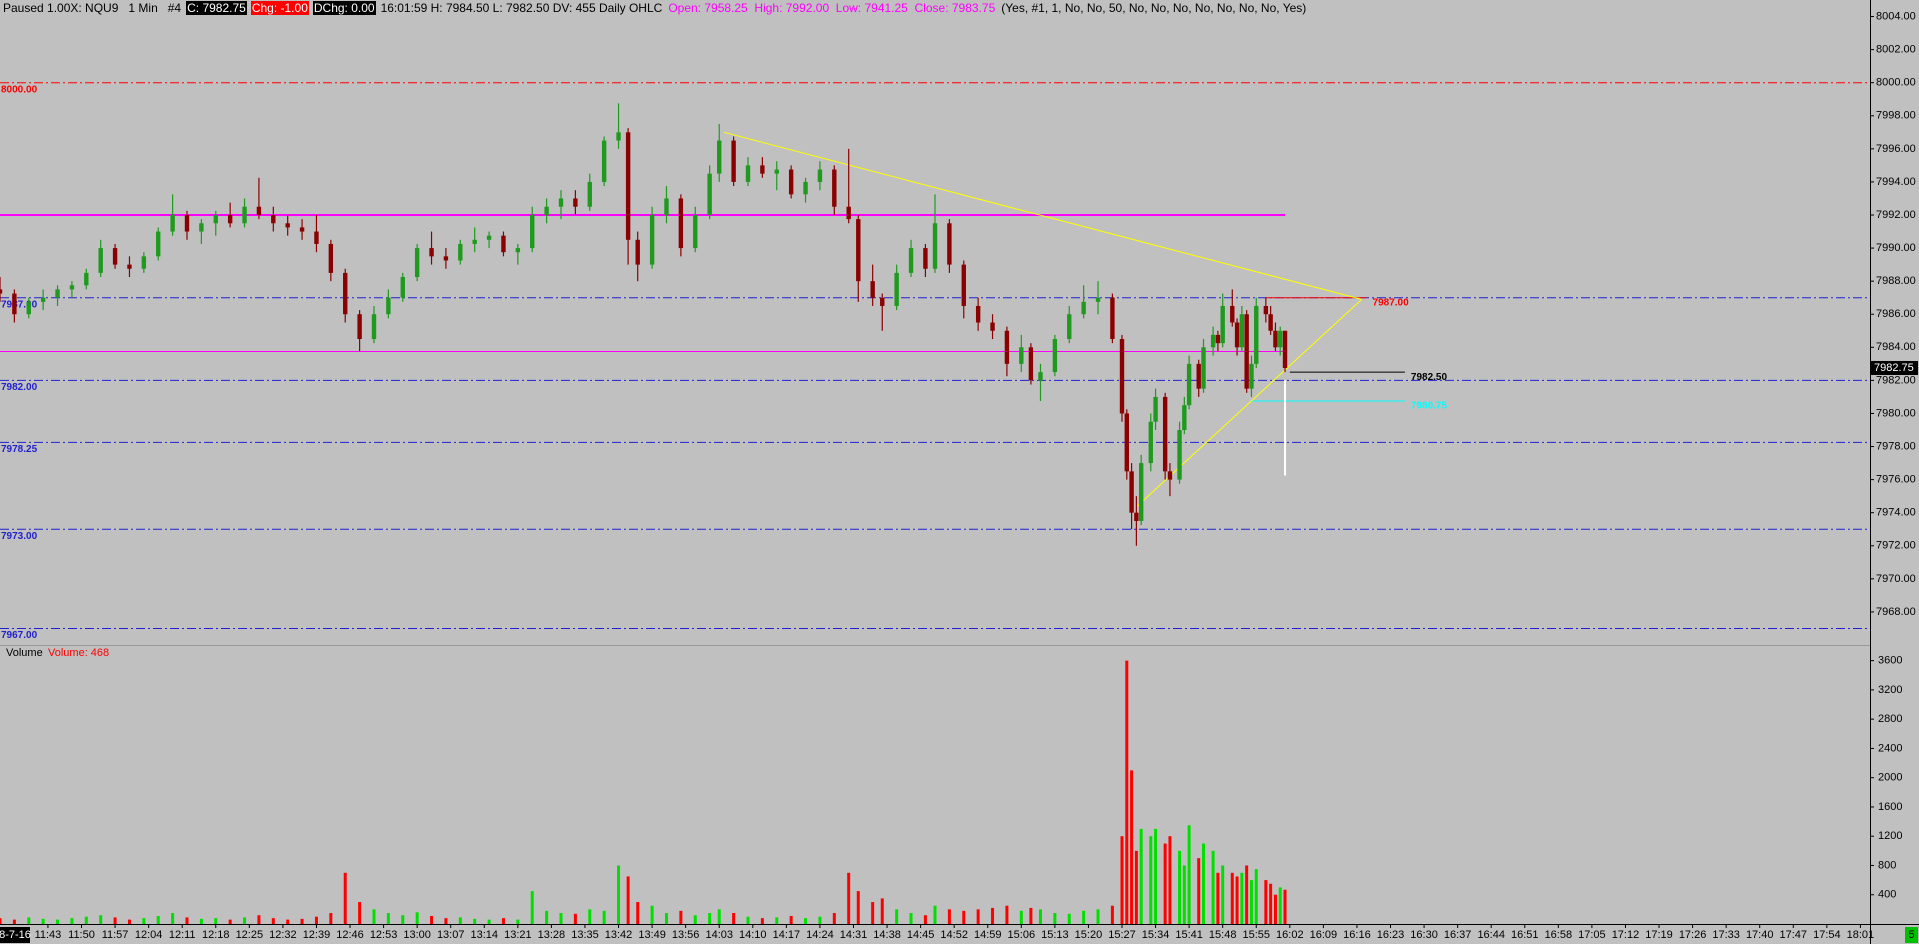  Describe the element at coordinates (1896, 380) in the screenshot. I see `y-tick-label: 7982.00` at that location.